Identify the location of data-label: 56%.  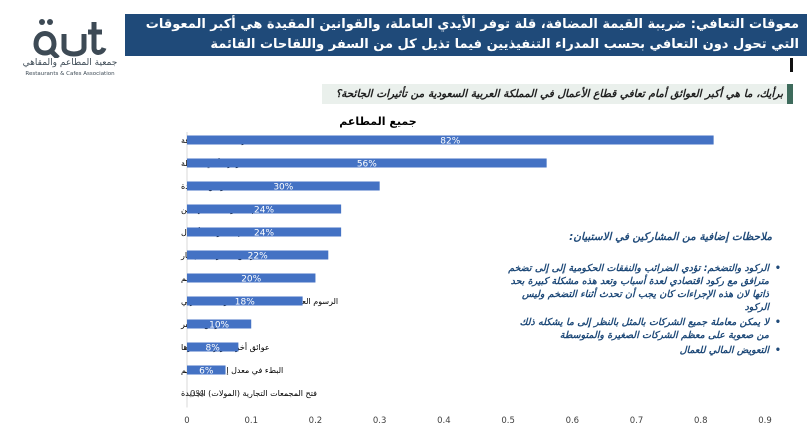
(367, 165).